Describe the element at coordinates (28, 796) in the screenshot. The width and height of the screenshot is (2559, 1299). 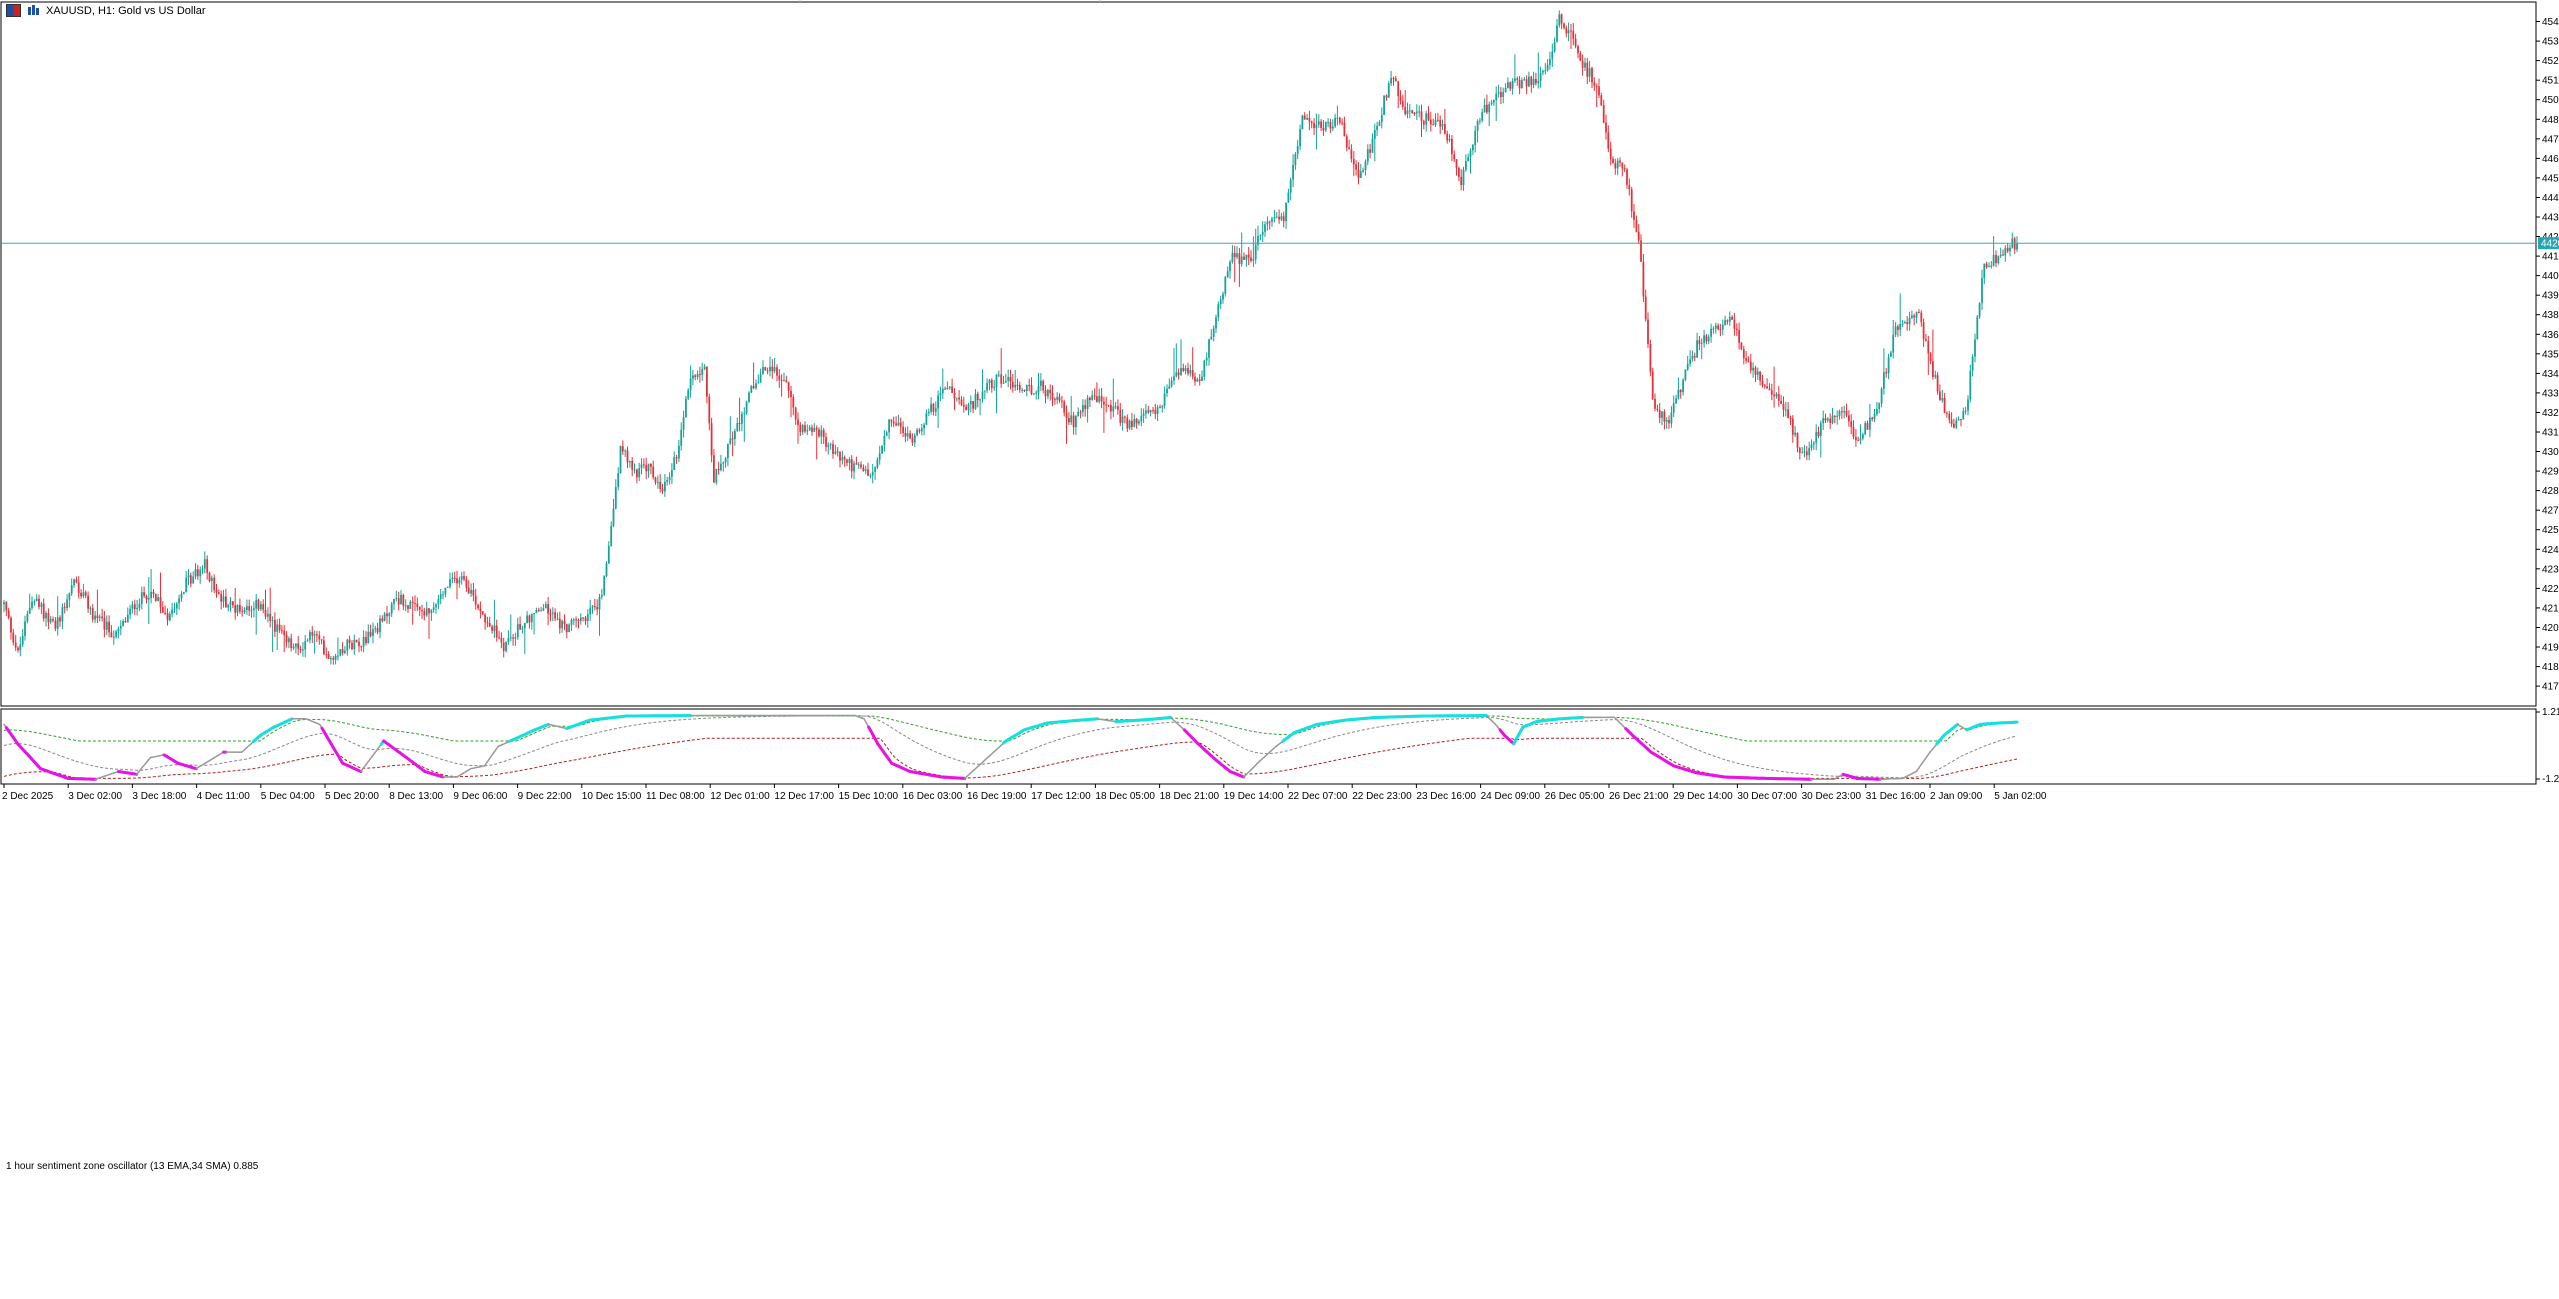
I see `x-tick-label: 2 Dec 2025` at that location.